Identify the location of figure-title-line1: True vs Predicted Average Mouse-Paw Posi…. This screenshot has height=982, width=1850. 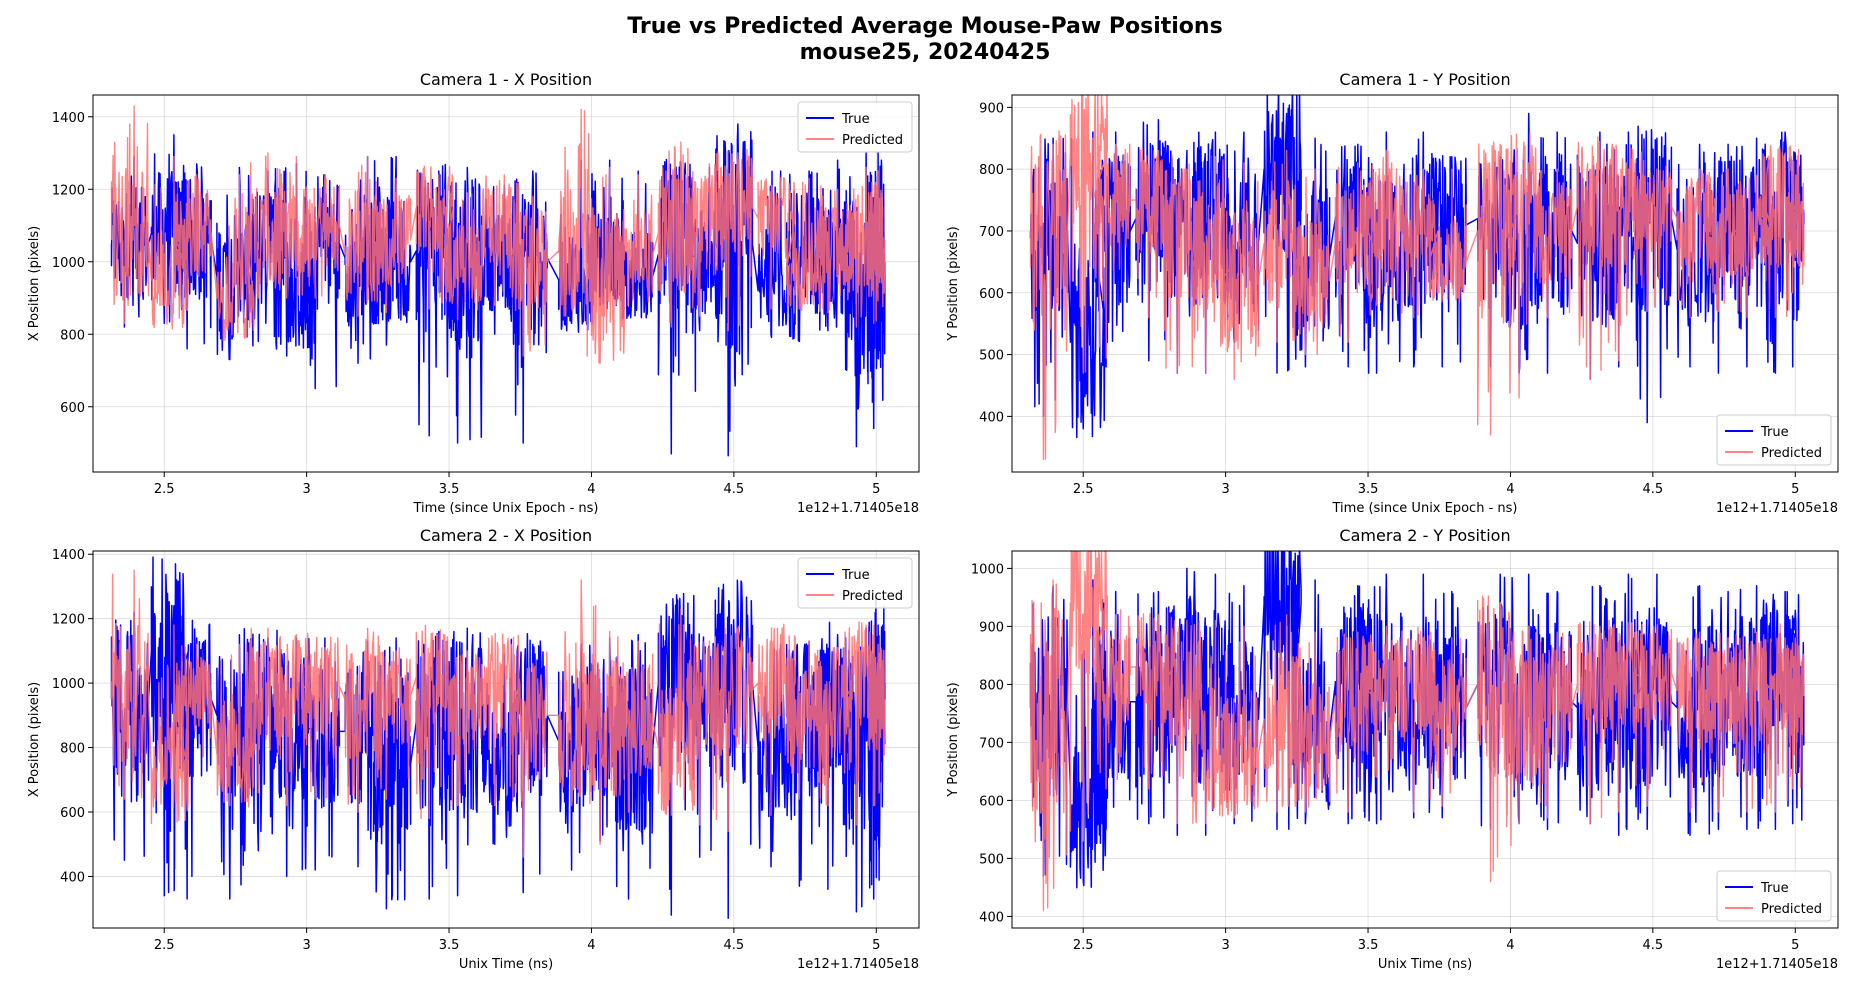
(925, 26).